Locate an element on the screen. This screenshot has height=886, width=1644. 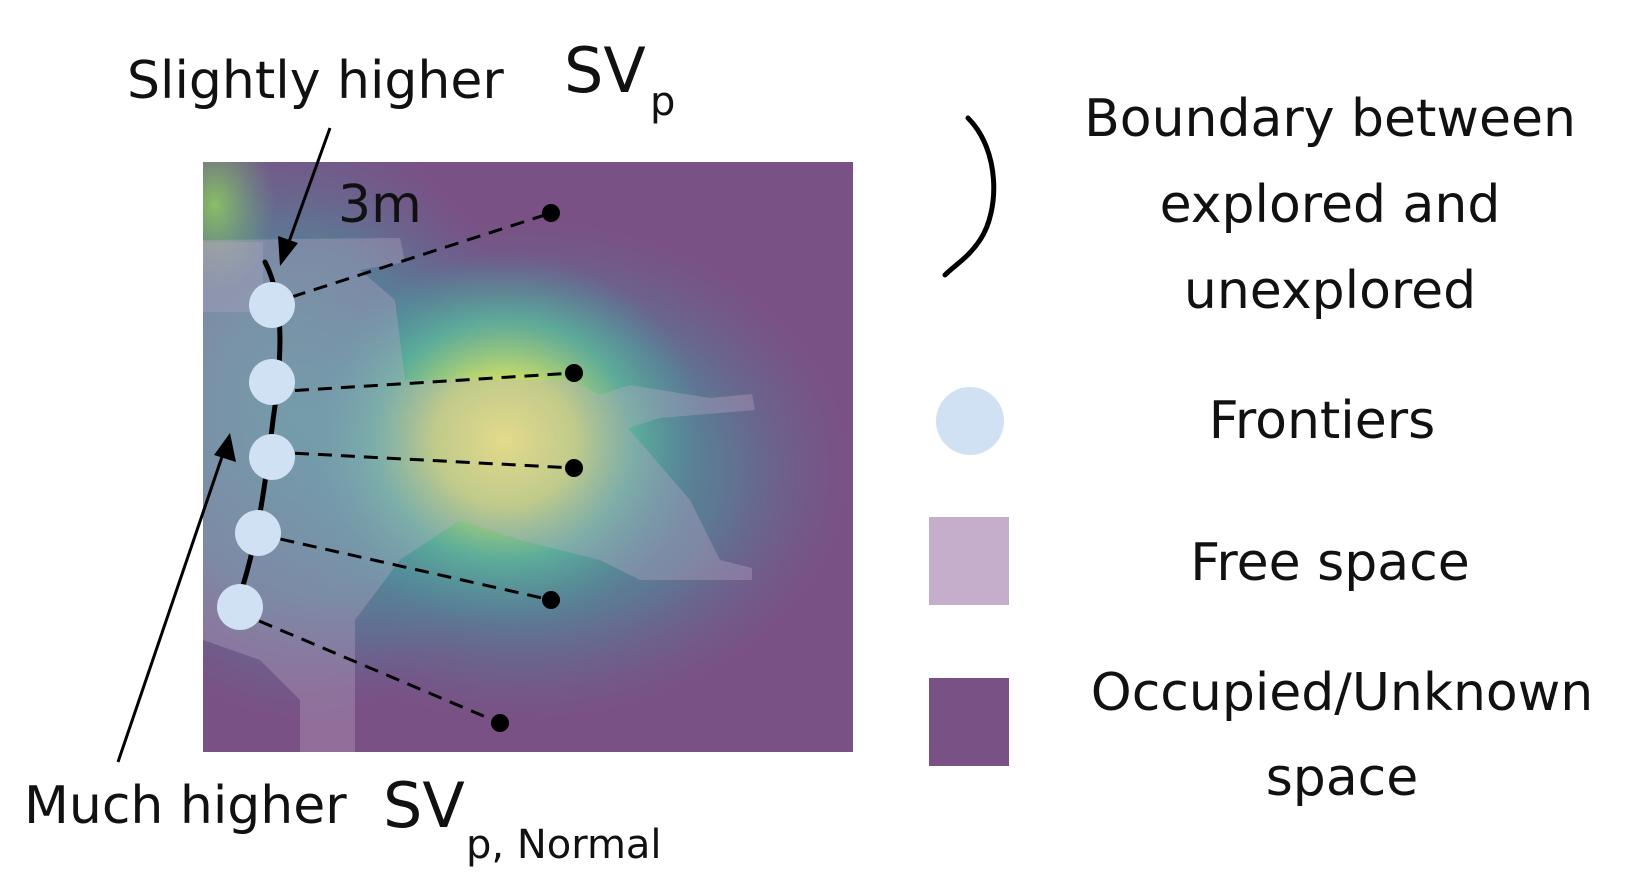
legend-frontiers-label: Frontiers is located at coordinates (1322, 421).